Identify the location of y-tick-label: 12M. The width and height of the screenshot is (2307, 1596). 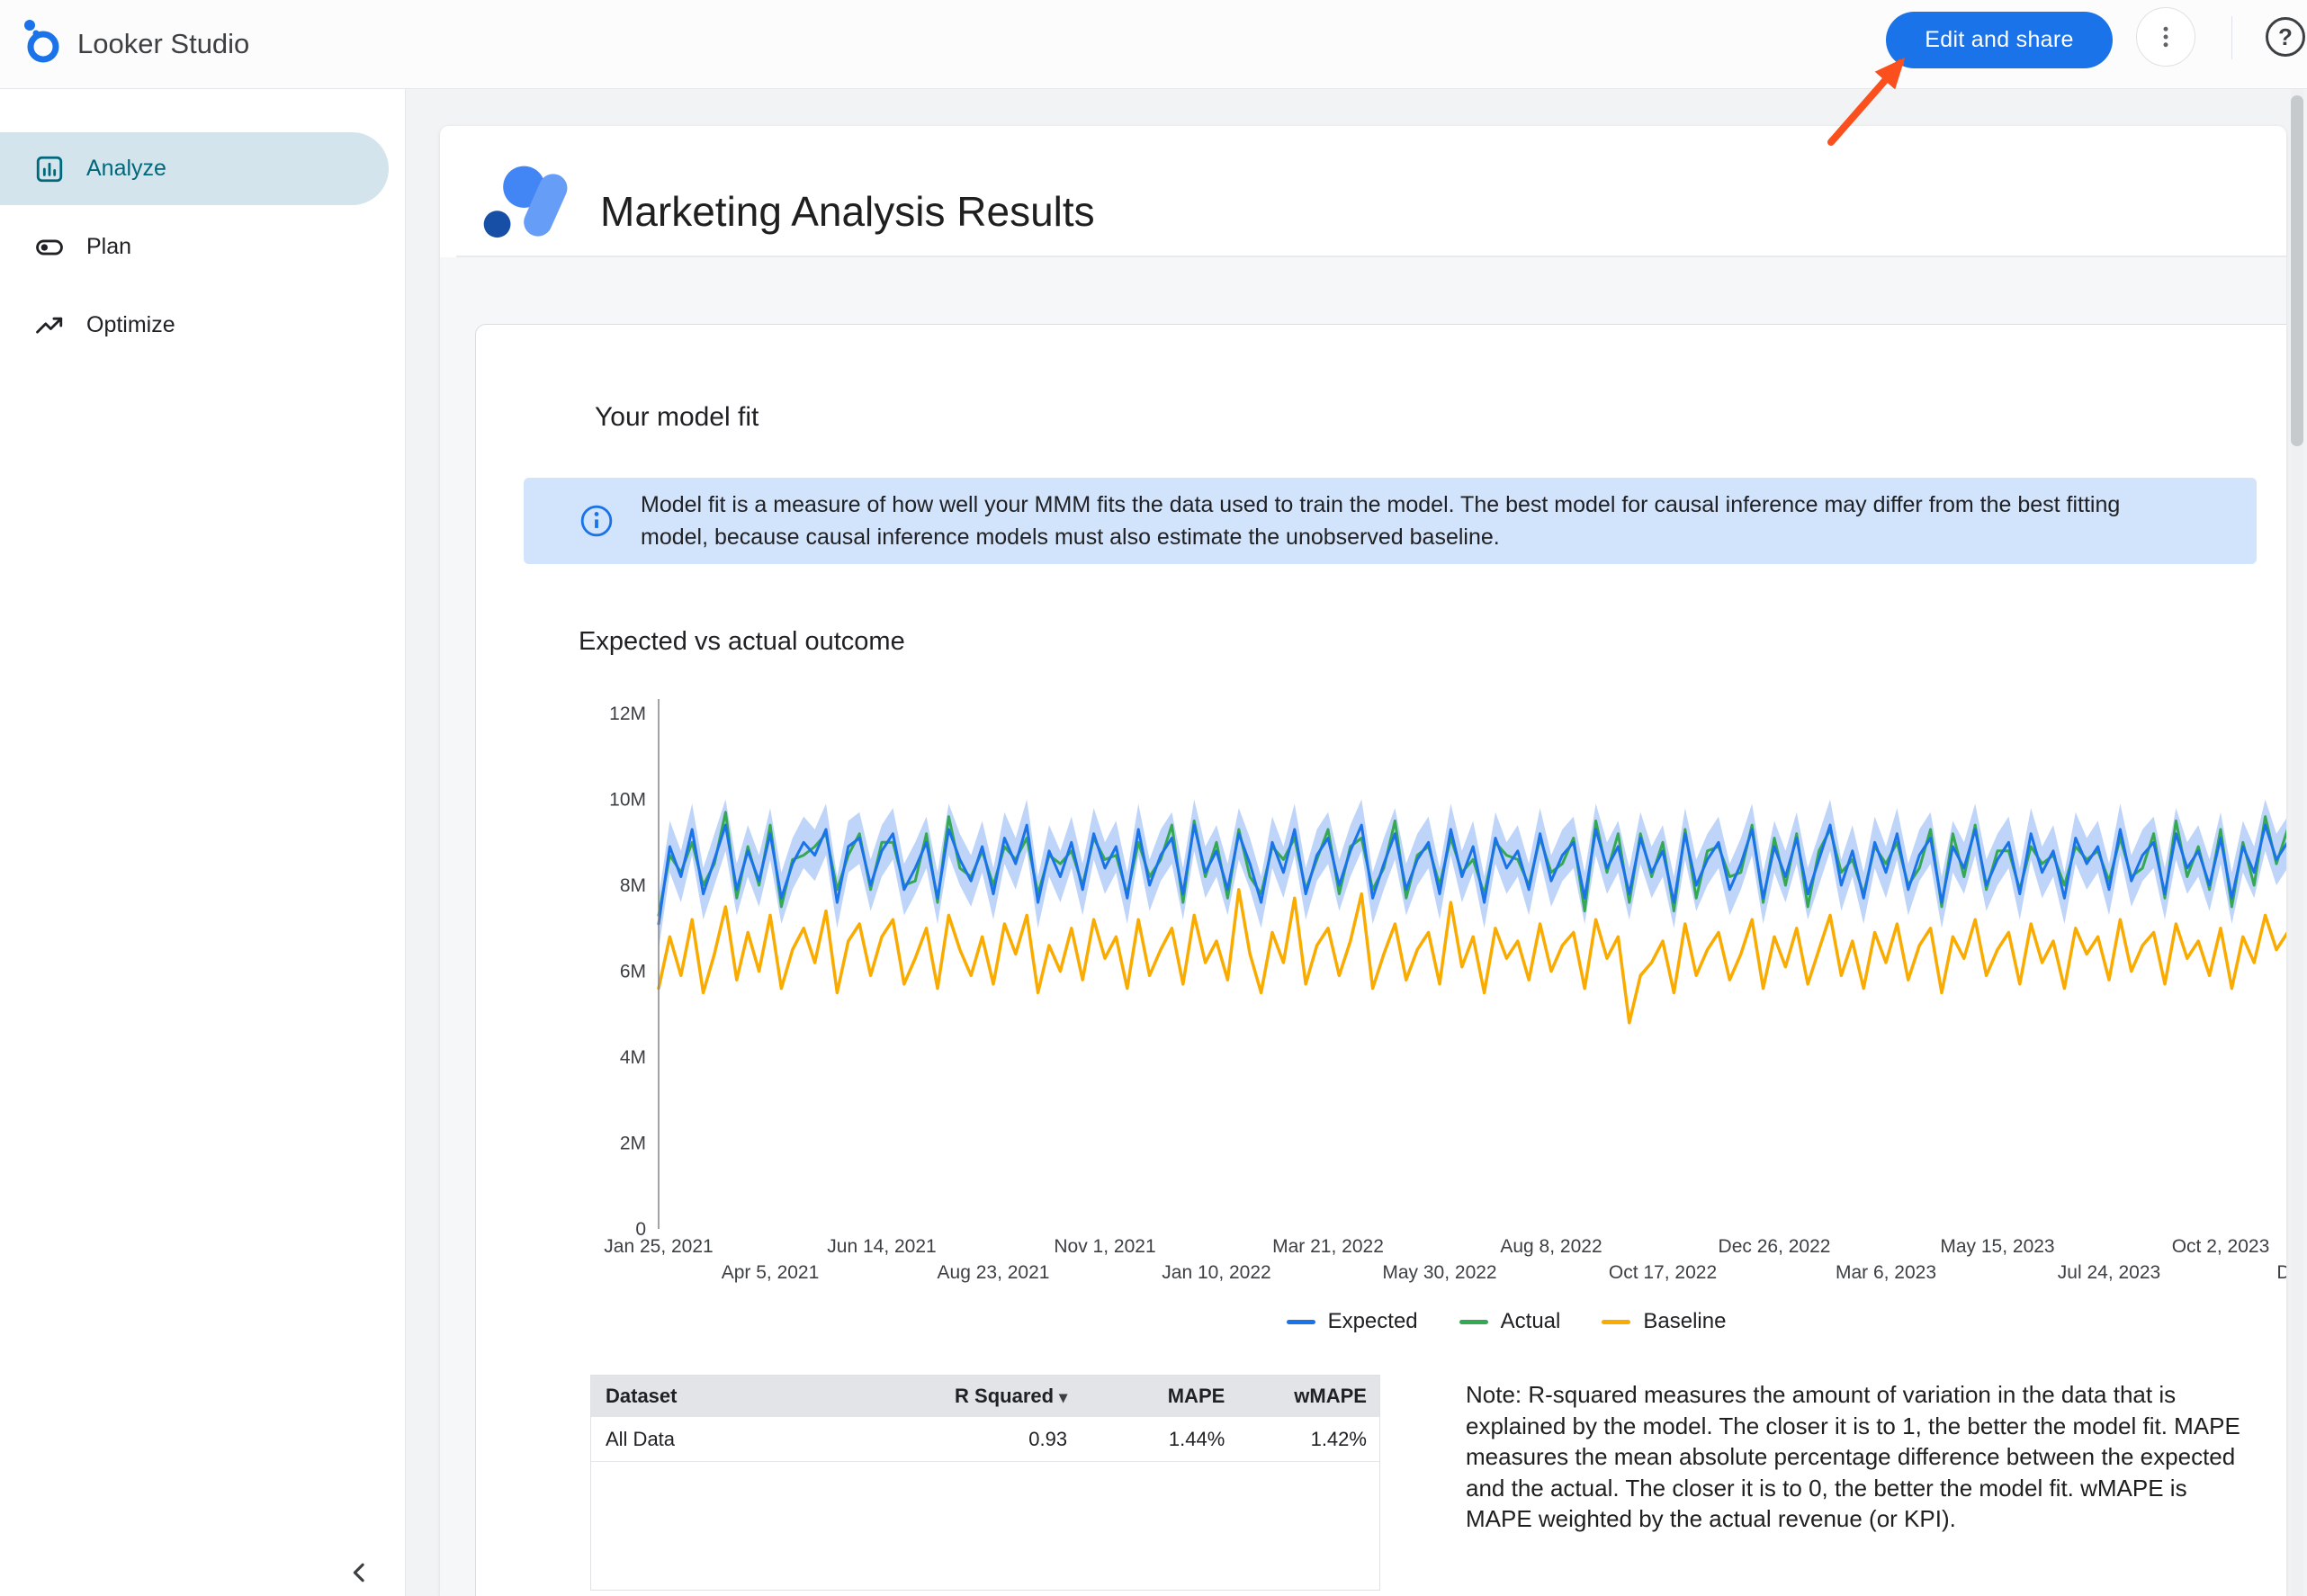
(627, 714).